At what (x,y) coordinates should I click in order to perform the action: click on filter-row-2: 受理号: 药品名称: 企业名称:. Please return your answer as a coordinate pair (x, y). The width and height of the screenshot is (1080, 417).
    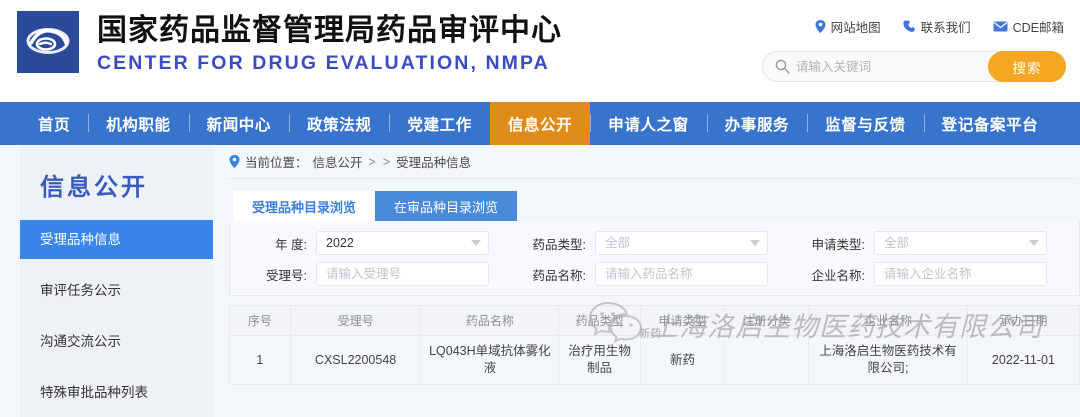
    Looking at the image, I should click on (642, 274).